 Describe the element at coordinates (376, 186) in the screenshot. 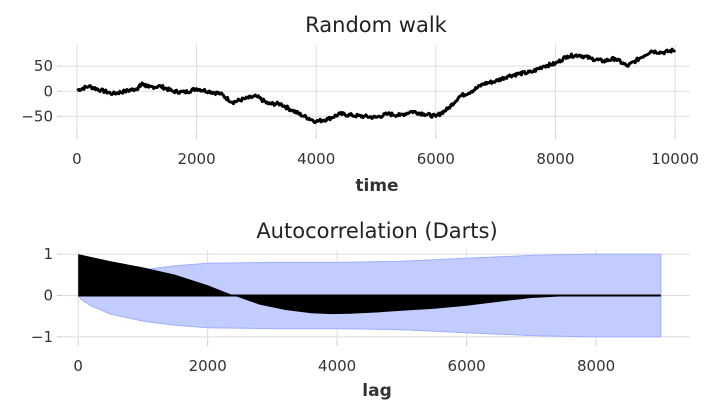

I see `random-walk-xlabel: time` at that location.